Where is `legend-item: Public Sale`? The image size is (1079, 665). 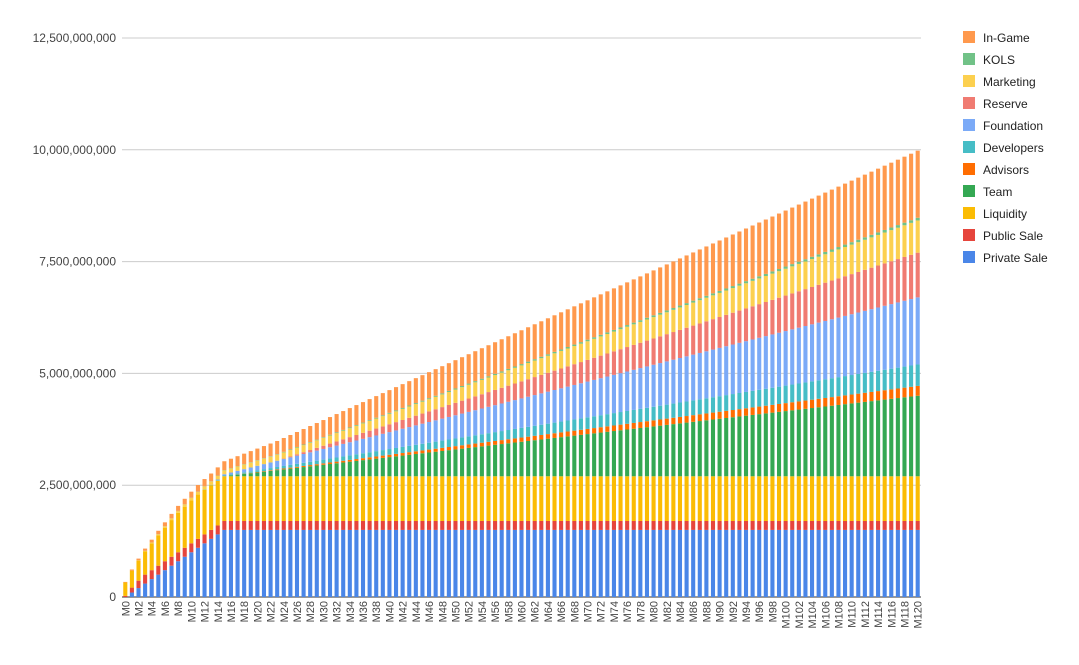
legend-item: Public Sale is located at coordinates (1003, 236).